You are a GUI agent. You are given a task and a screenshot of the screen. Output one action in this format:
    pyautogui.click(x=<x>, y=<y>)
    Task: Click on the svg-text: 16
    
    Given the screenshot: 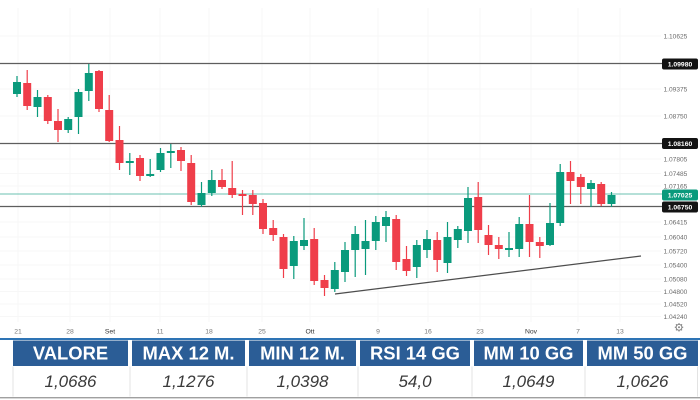 What is the action you would take?
    pyautogui.click(x=428, y=332)
    